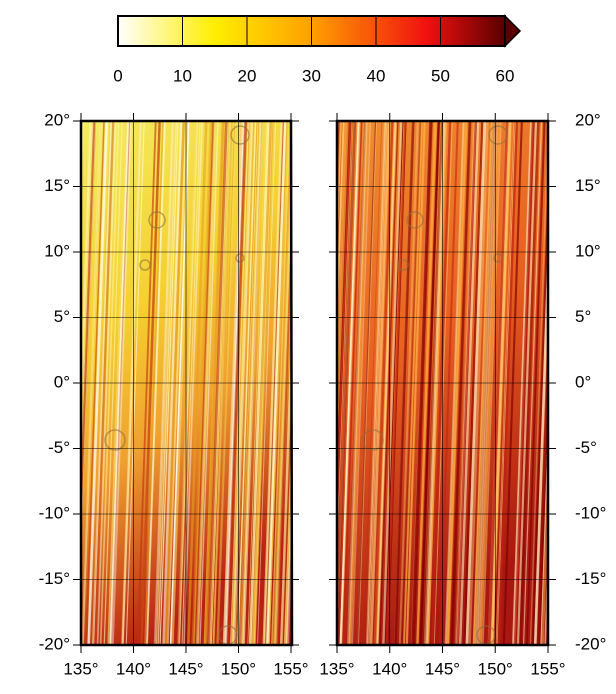  What do you see at coordinates (440, 75) in the screenshot?
I see `colorbar-tick-label: 50` at bounding box center [440, 75].